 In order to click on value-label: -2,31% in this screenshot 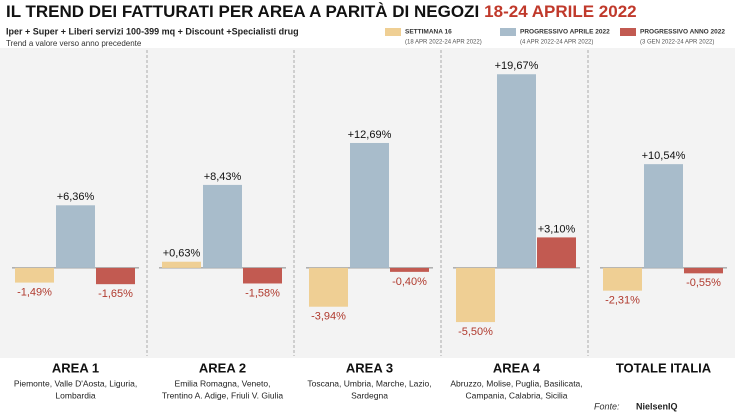, I will do `click(622, 301)`.